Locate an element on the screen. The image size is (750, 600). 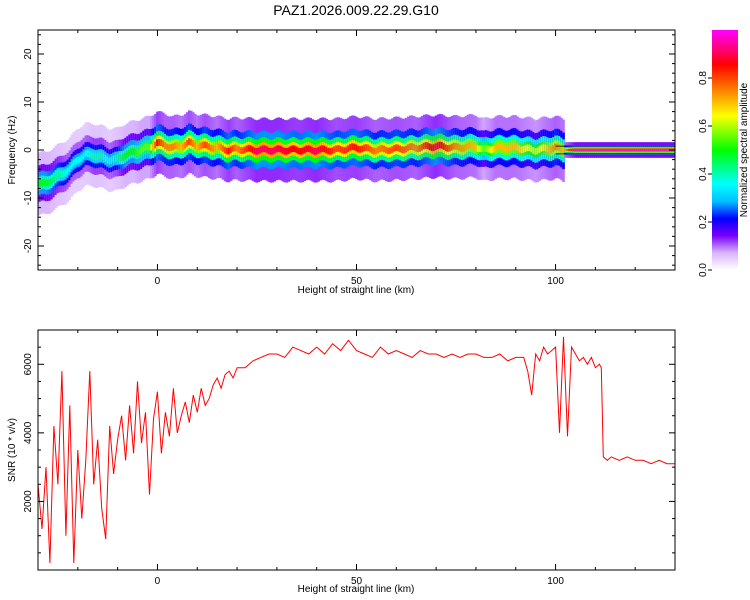
x-tick-label: 50 is located at coordinates (357, 581).